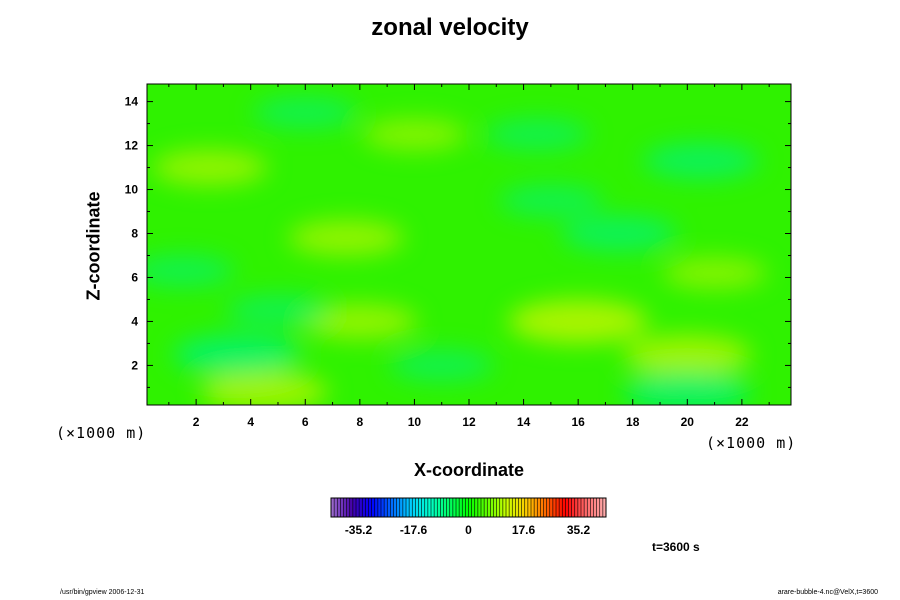 The height and width of the screenshot is (600, 900). I want to click on x-tick-label: 10, so click(415, 422).